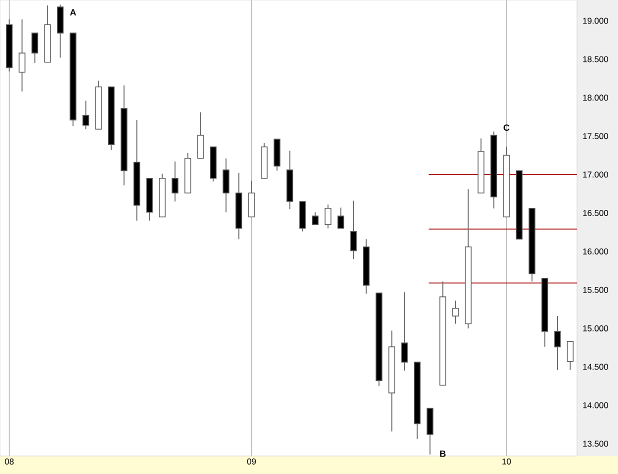  Describe the element at coordinates (595, 251) in the screenshot. I see `y-tick-label: 16.000` at that location.